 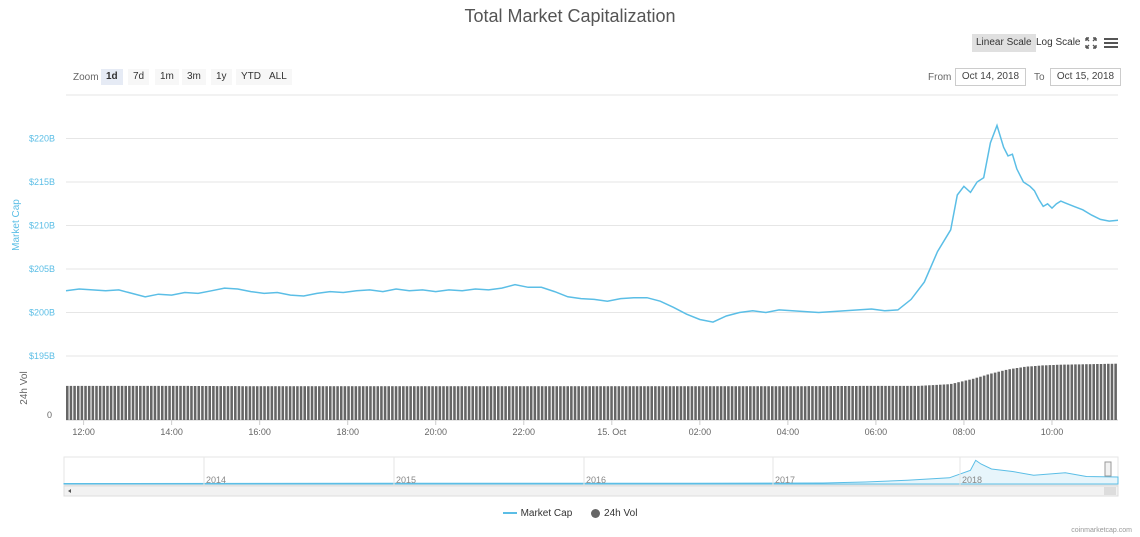 I want to click on navigator-year-label: 2018, so click(x=972, y=480).